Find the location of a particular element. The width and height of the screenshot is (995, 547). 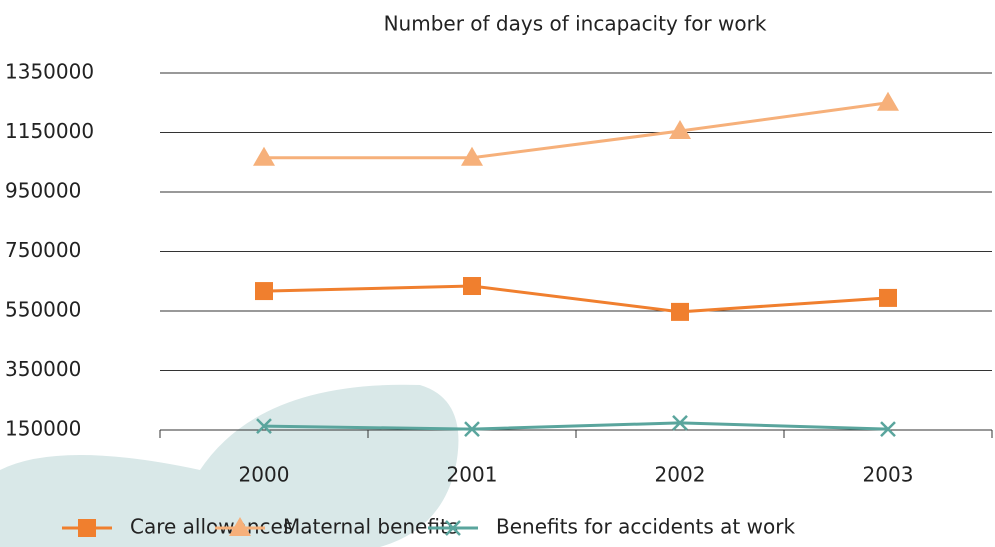

background-shape is located at coordinates (229, 465).